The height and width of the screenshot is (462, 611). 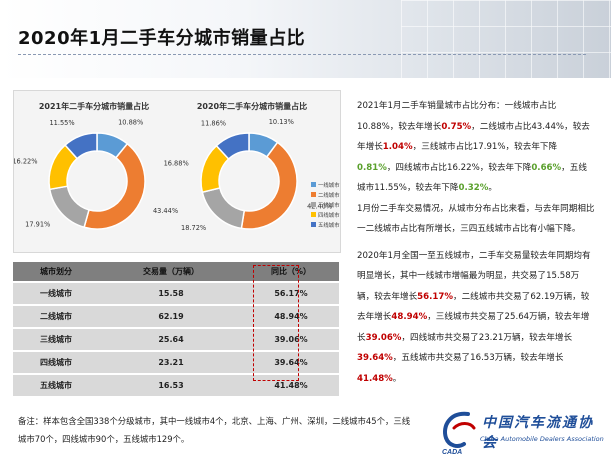 I want to click on slice-label: 16.22%, so click(x=26, y=161).